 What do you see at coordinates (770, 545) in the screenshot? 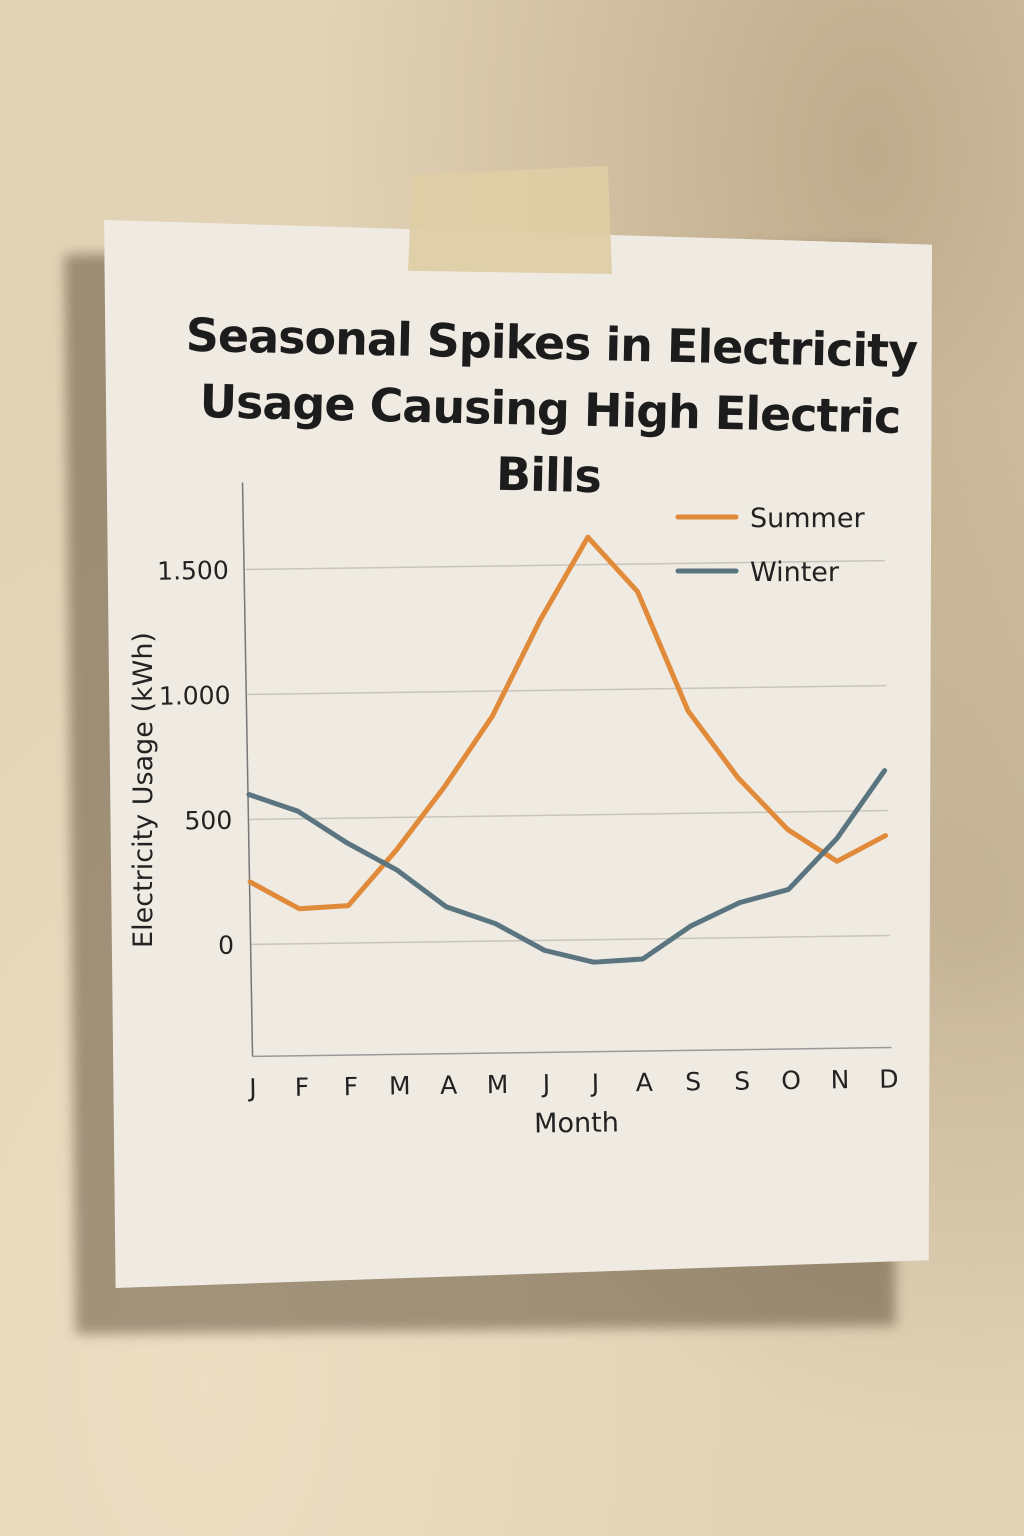
I see `legend: Summer Winter` at bounding box center [770, 545].